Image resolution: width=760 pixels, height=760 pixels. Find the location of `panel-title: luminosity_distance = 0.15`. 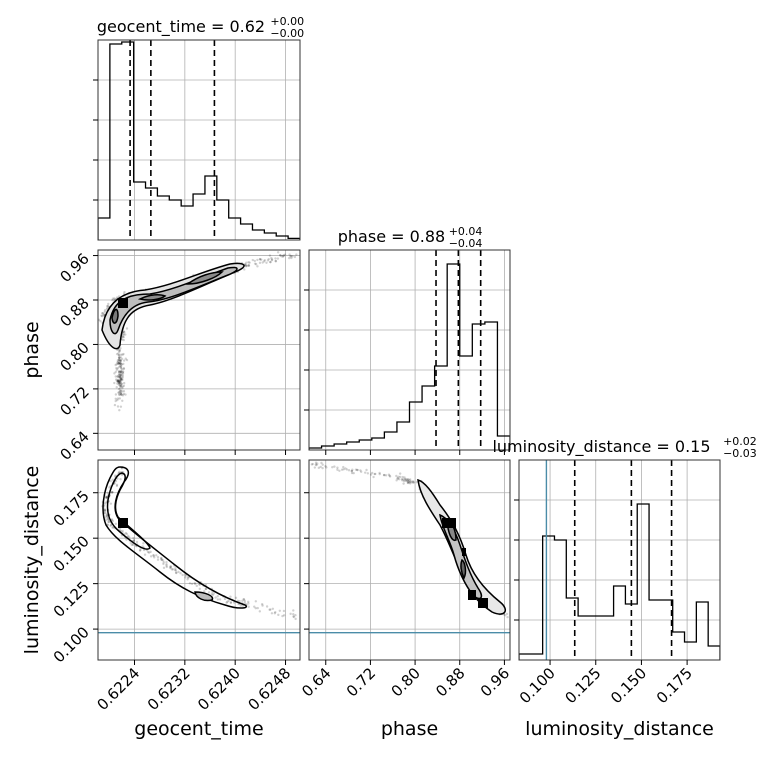

panel-title: luminosity_distance = 0.15 is located at coordinates (601, 447).